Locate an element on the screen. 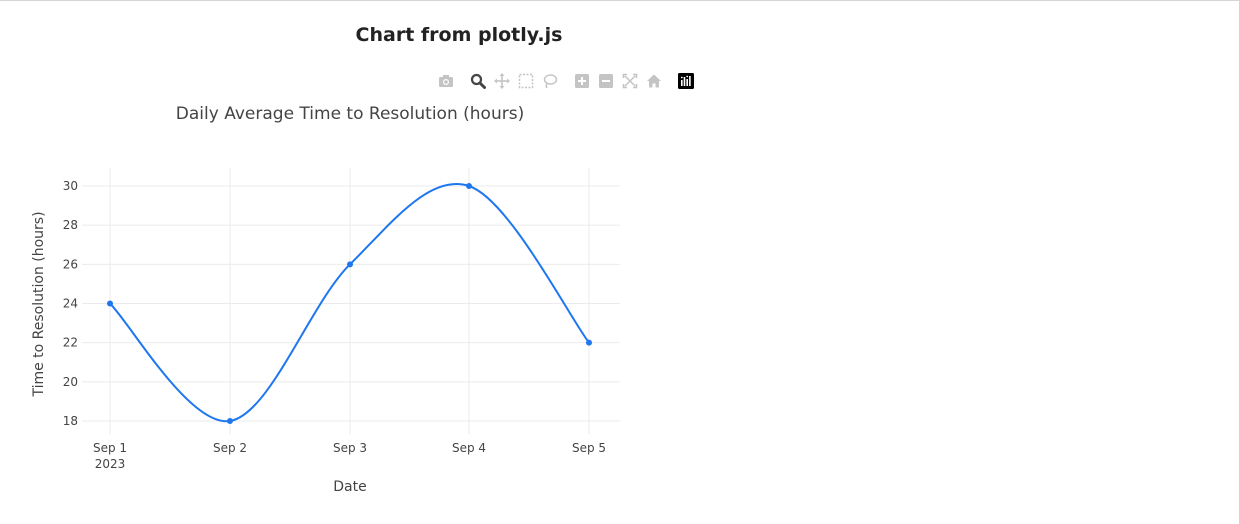 The width and height of the screenshot is (1239, 524). page-heading: Chart from plotly.js is located at coordinates (459, 35).